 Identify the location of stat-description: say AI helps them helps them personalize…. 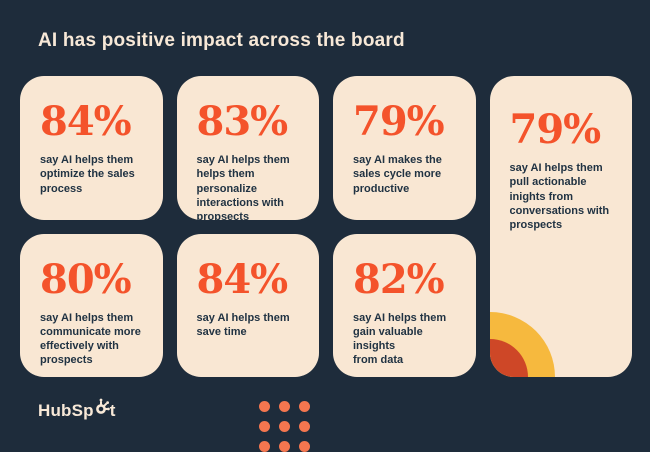
(243, 187).